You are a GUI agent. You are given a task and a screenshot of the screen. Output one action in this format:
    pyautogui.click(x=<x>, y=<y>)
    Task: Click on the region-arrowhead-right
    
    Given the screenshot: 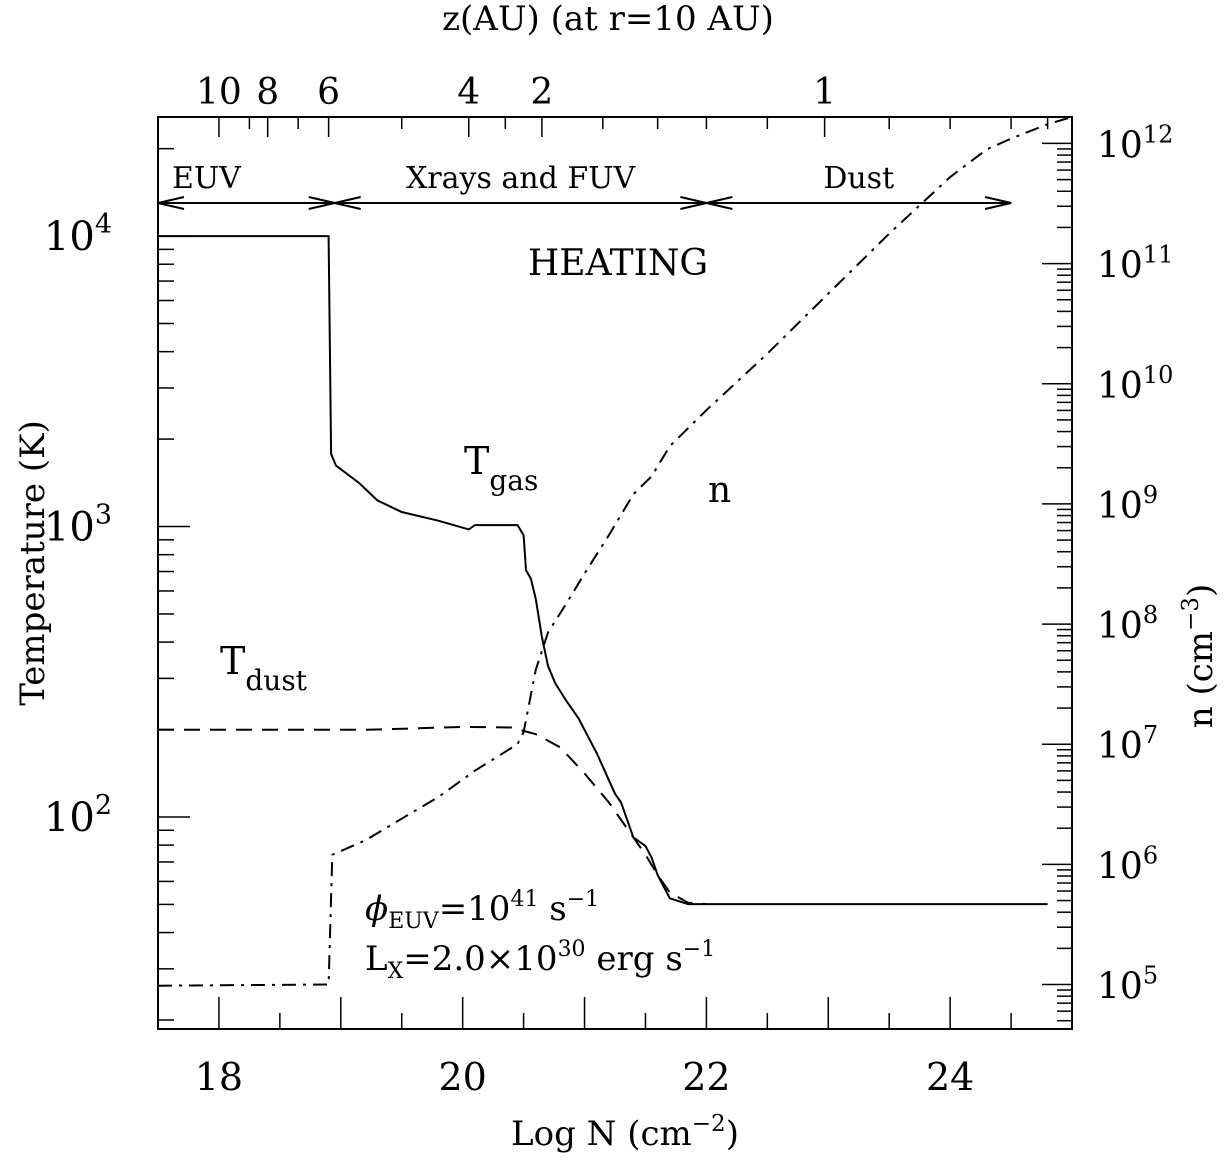 What is the action you would take?
    pyautogui.click(x=998, y=203)
    